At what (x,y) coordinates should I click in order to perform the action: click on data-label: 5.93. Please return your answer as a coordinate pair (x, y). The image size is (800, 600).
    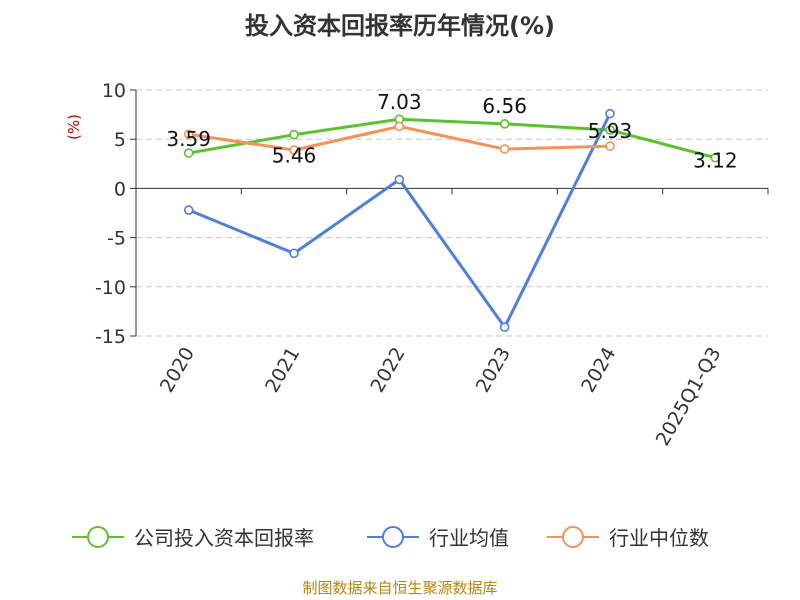
    Looking at the image, I should click on (610, 131).